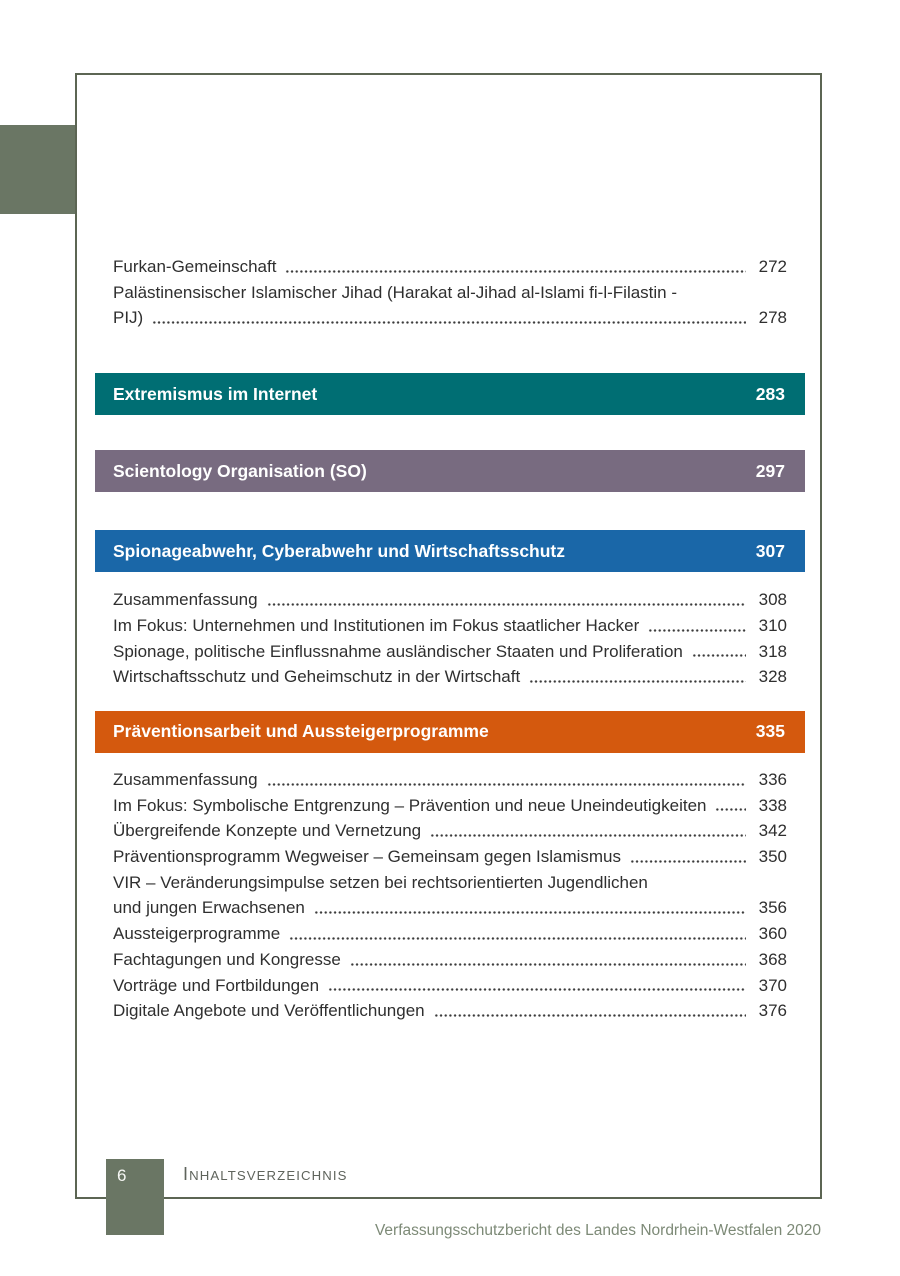 This screenshot has height=1276, width=900. Describe the element at coordinates (215, 393) in the screenshot. I see `toc-header-label: Extremismus im Internet` at that location.